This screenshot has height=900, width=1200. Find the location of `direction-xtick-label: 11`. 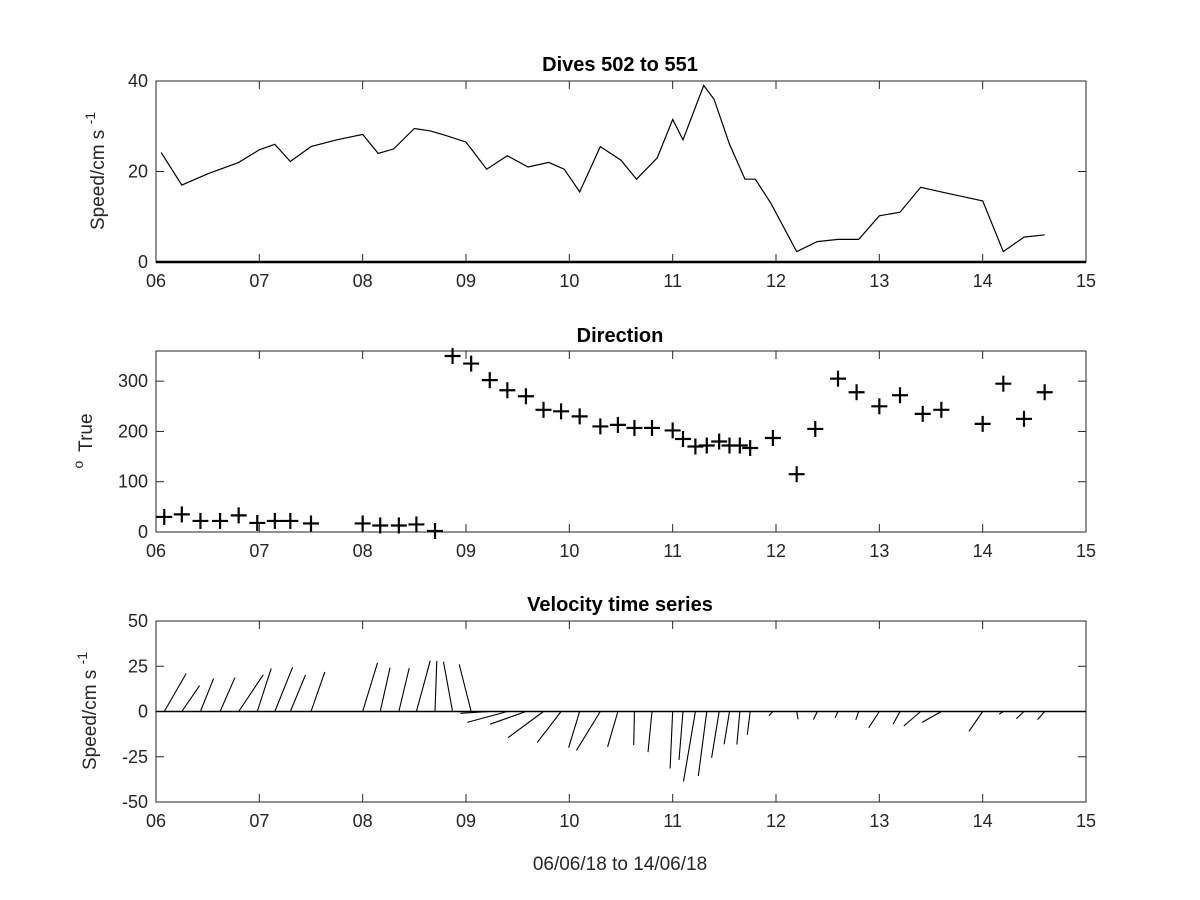

direction-xtick-label: 11 is located at coordinates (672, 551).